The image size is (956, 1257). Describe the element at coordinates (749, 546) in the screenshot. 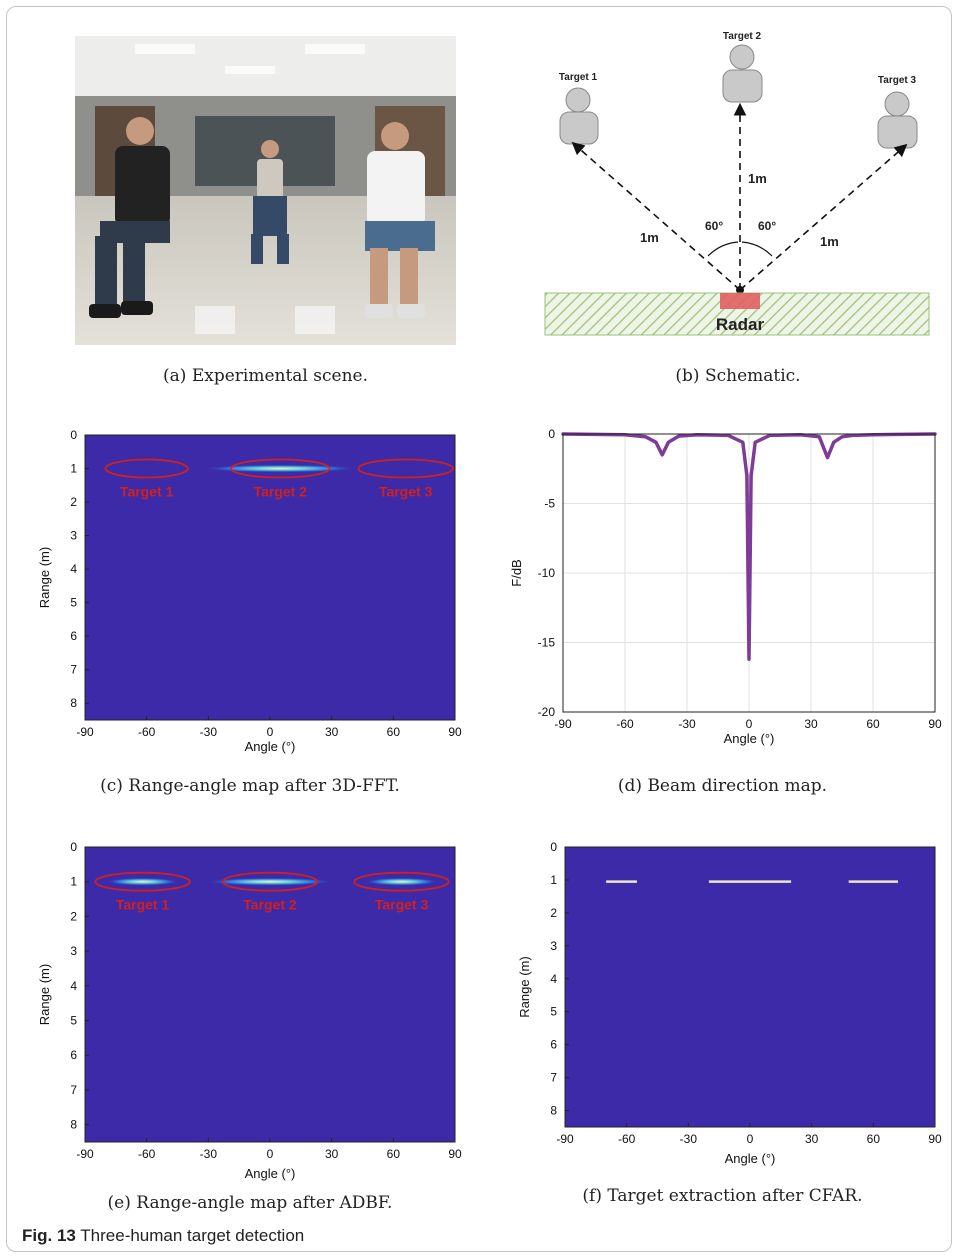

I see `beam-pattern-line` at that location.